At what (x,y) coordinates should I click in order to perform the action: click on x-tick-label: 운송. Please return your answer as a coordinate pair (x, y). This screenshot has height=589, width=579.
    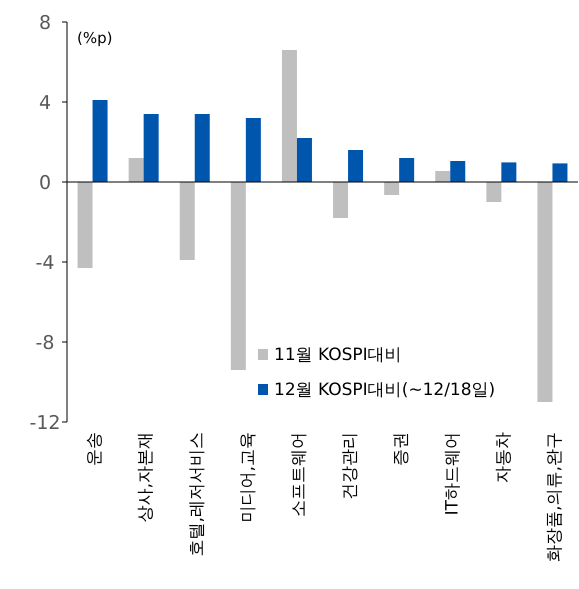
    Looking at the image, I should click on (94, 449).